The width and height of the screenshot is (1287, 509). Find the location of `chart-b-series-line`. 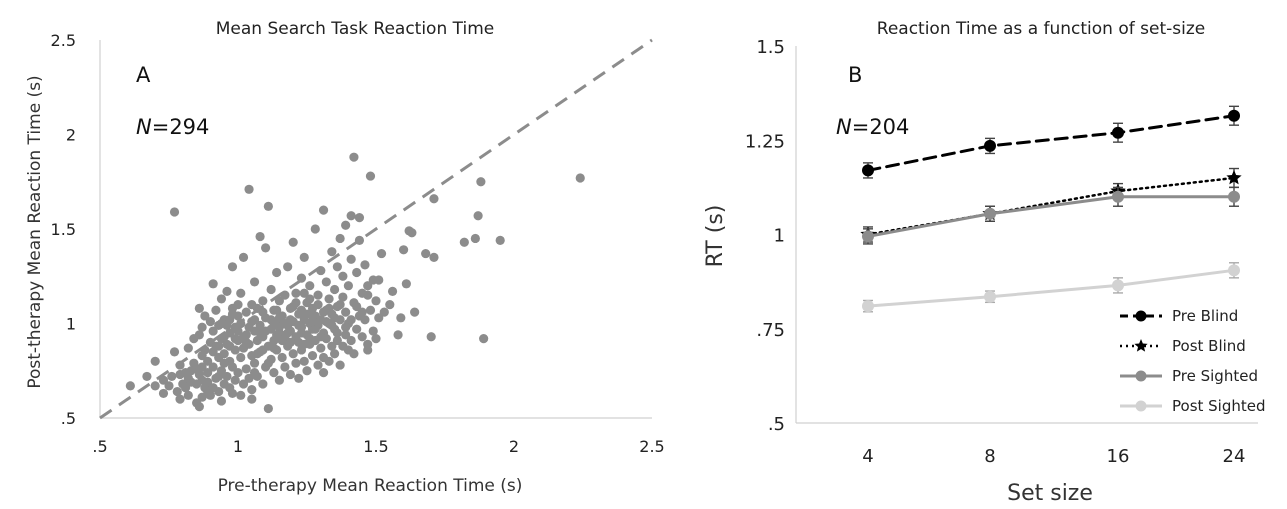

chart-b-series-line is located at coordinates (1051, 216).